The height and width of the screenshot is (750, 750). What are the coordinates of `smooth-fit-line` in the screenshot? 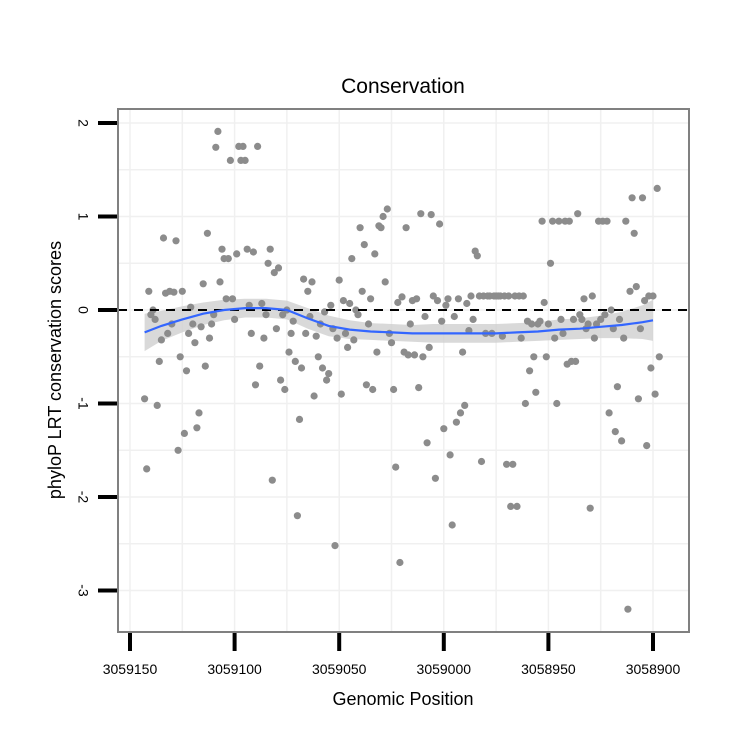 It's located at (399, 321).